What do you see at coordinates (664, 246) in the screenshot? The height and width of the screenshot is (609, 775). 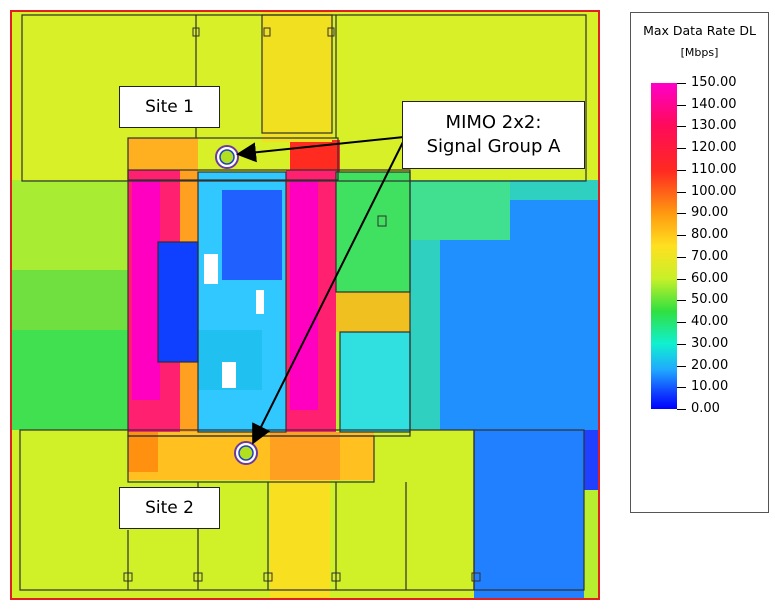 I see `legend-color-bar` at bounding box center [664, 246].